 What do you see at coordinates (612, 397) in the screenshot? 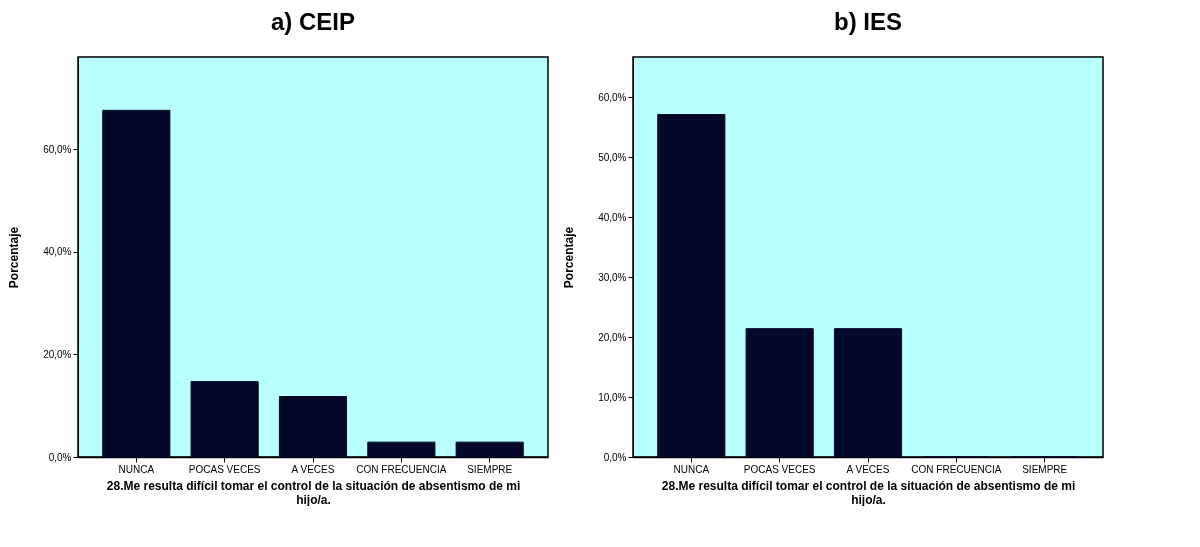
I see `y-tick-label: 10,0%` at bounding box center [612, 397].